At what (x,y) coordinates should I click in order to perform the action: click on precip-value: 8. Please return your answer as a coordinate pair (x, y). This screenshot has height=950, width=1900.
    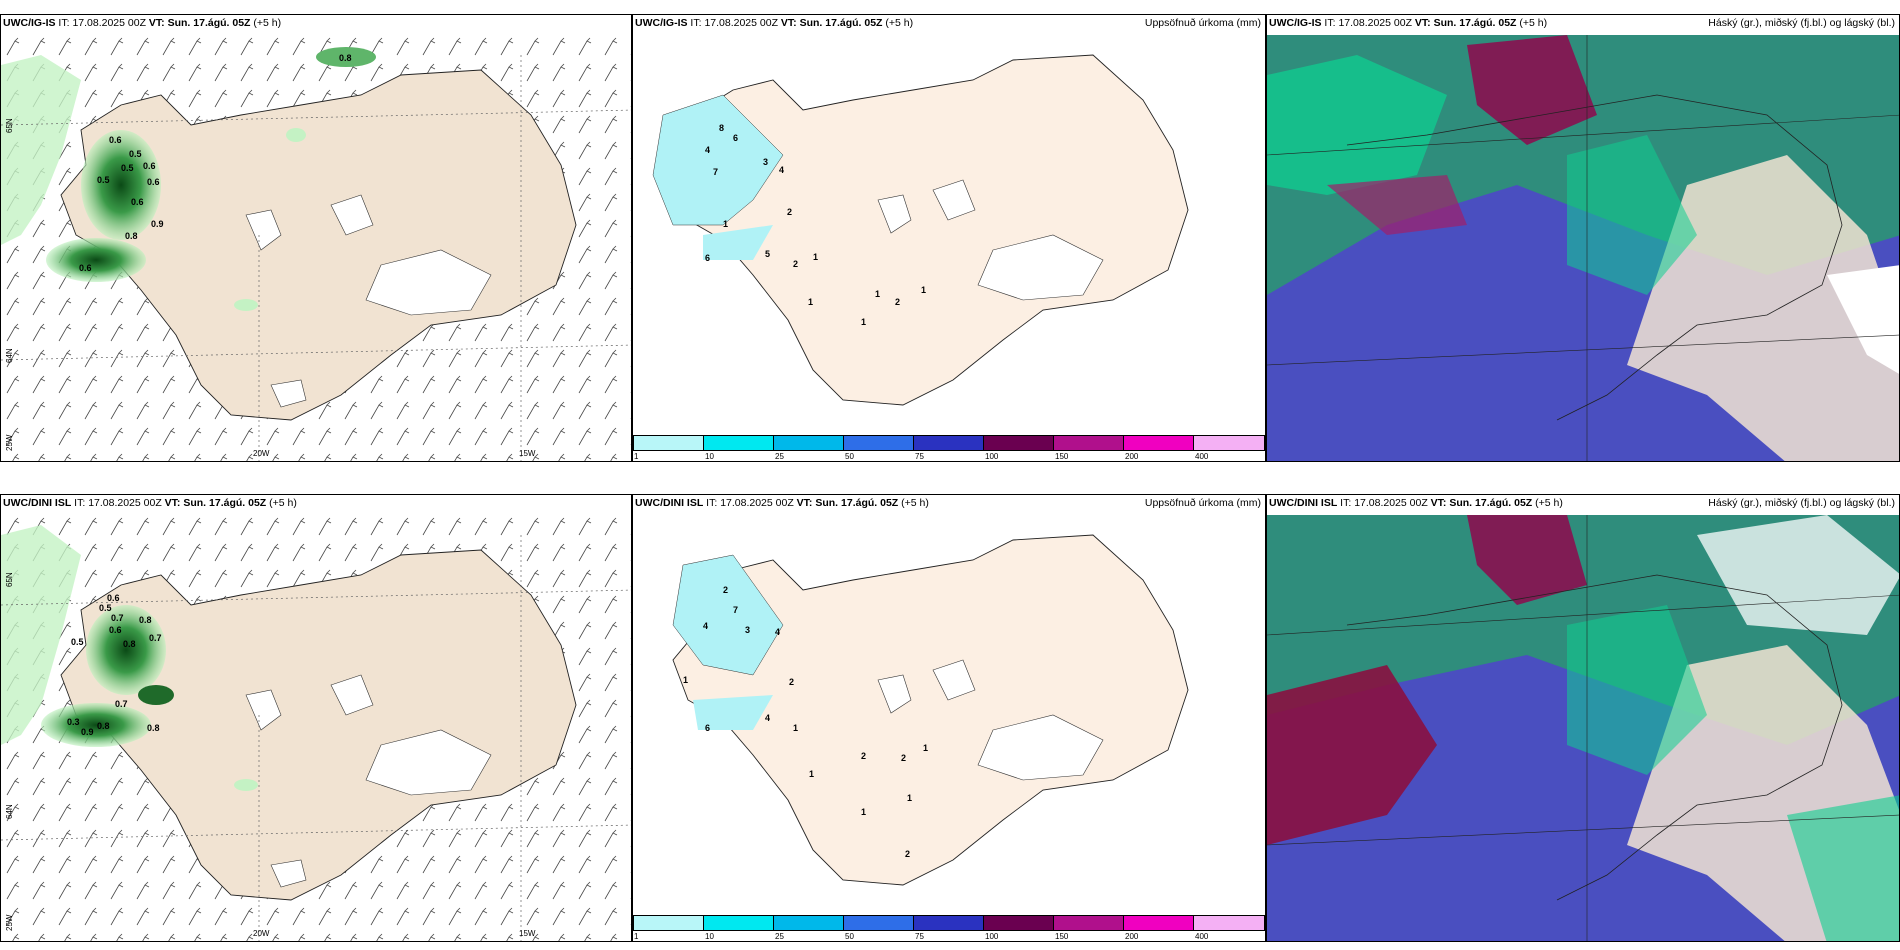
    Looking at the image, I should click on (721, 128).